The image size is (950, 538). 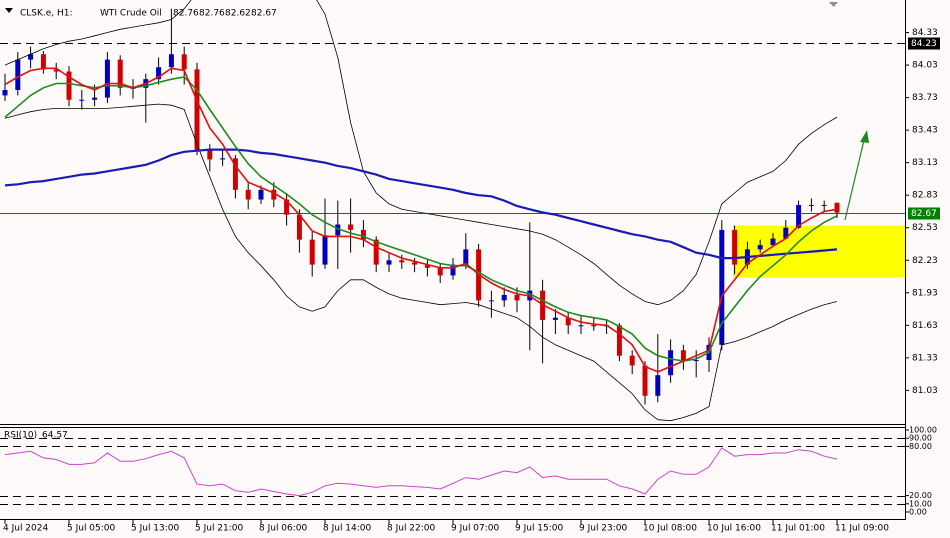 What do you see at coordinates (925, 163) in the screenshot?
I see `y-tick-label: 83.13` at bounding box center [925, 163].